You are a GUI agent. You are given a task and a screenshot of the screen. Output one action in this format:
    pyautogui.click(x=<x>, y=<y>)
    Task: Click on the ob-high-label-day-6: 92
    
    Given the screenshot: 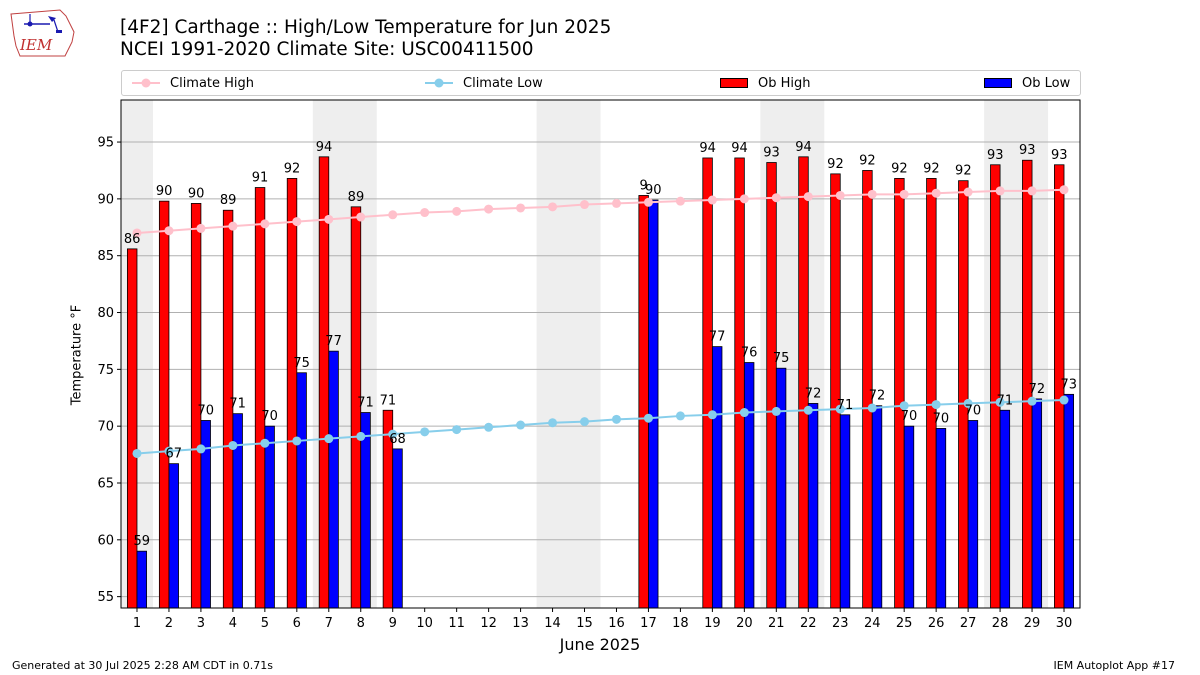 What is the action you would take?
    pyautogui.click(x=292, y=168)
    